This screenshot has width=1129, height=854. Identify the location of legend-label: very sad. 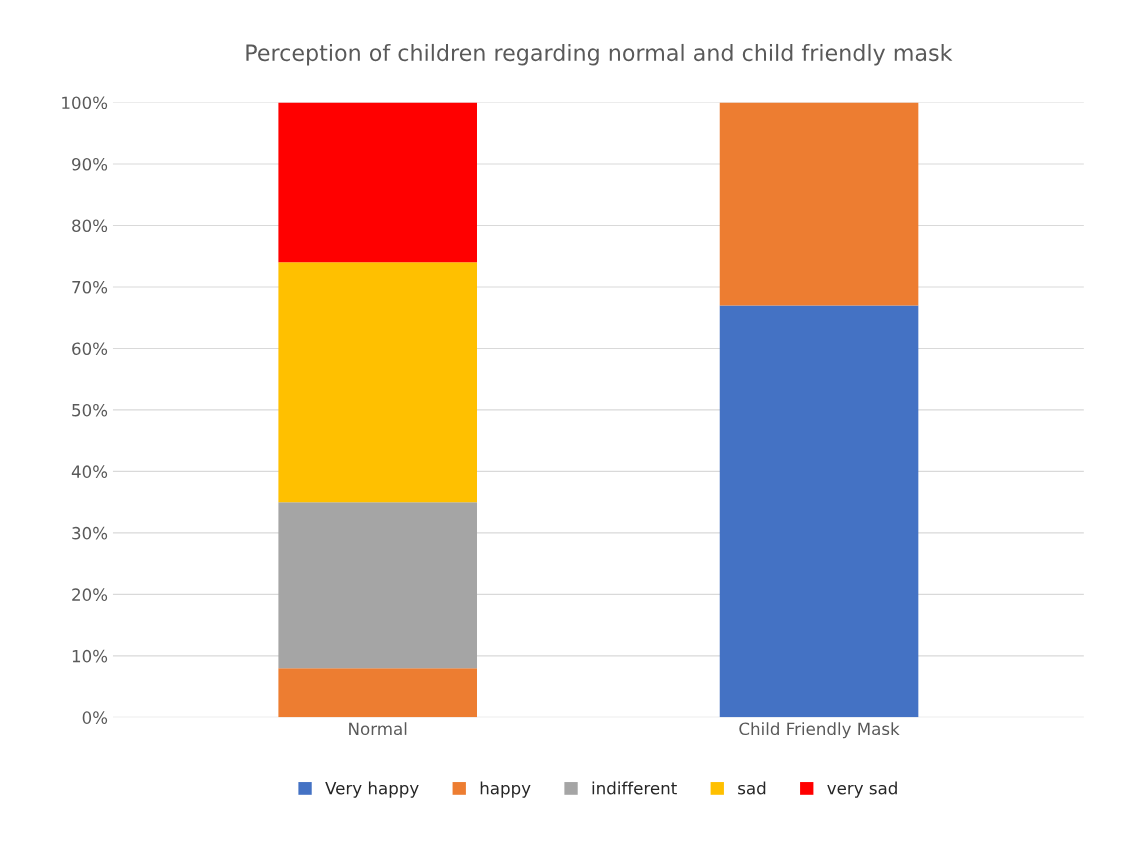
(862, 789).